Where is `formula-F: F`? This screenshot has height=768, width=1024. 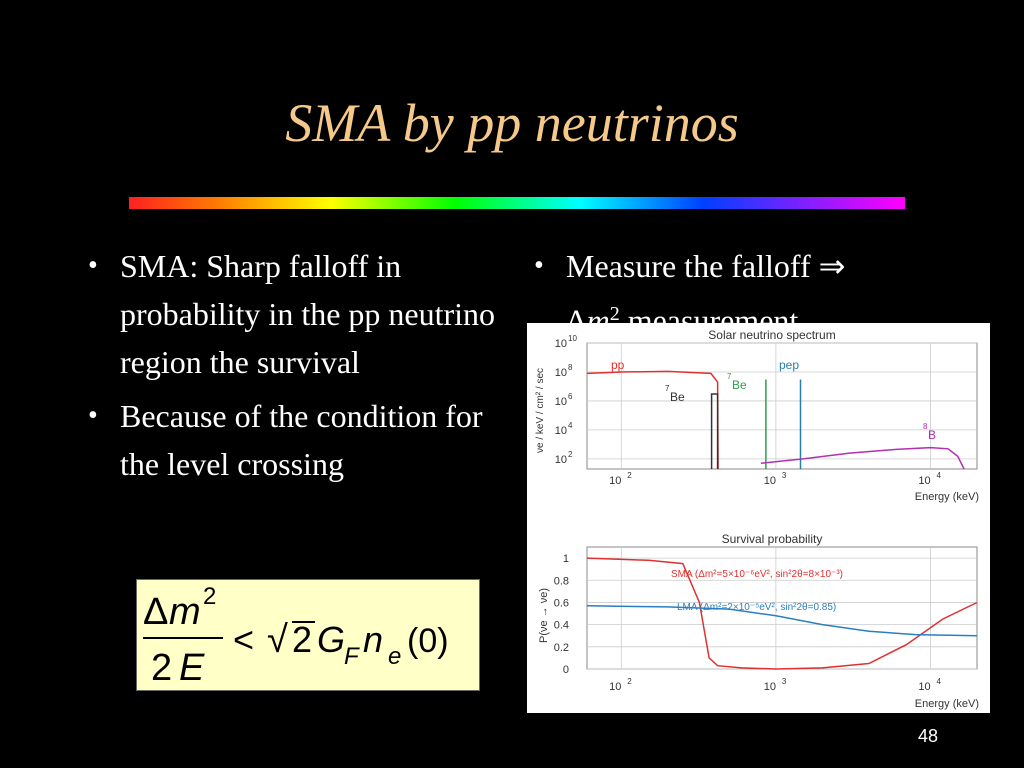
formula-F: F is located at coordinates (352, 656).